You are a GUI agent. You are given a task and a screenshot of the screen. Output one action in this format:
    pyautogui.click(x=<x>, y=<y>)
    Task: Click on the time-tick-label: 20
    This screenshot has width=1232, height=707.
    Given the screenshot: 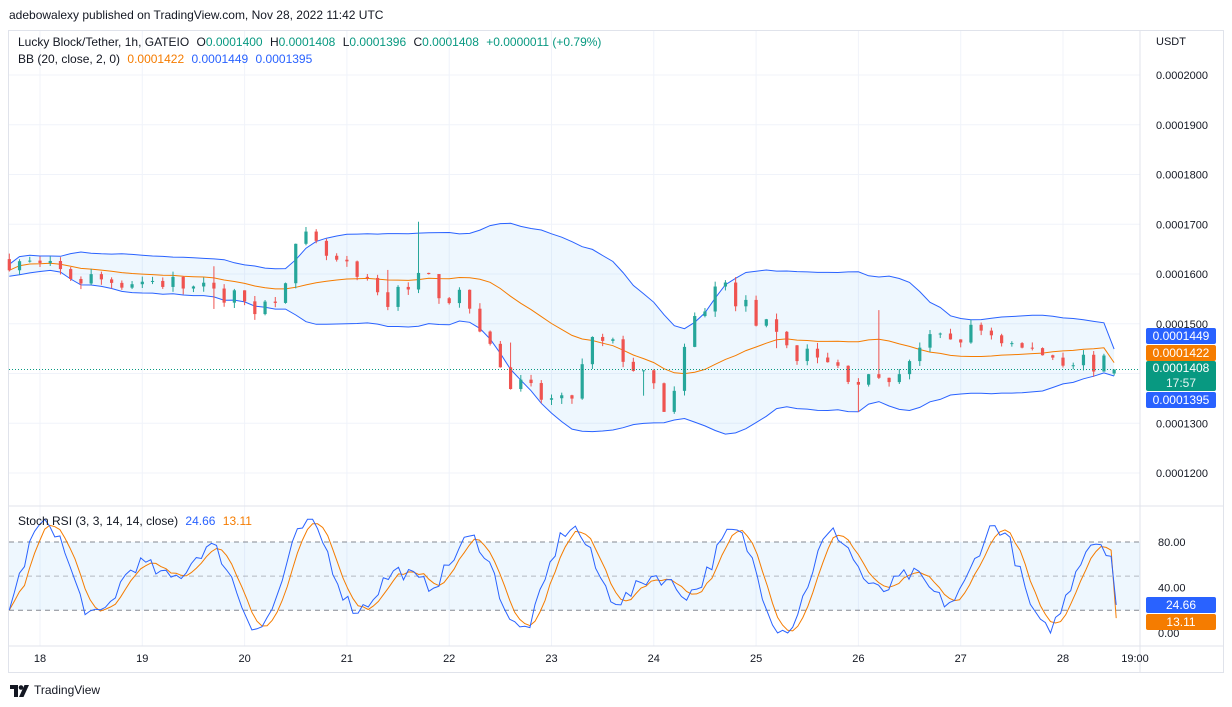 What is the action you would take?
    pyautogui.click(x=244, y=659)
    